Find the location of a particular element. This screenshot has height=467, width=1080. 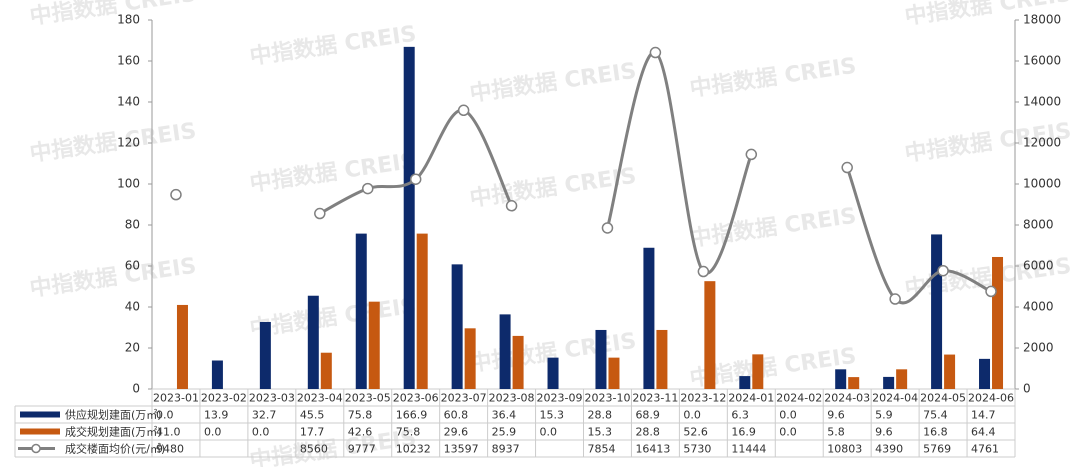

x-tick-label: 2023-02 is located at coordinates (224, 398).